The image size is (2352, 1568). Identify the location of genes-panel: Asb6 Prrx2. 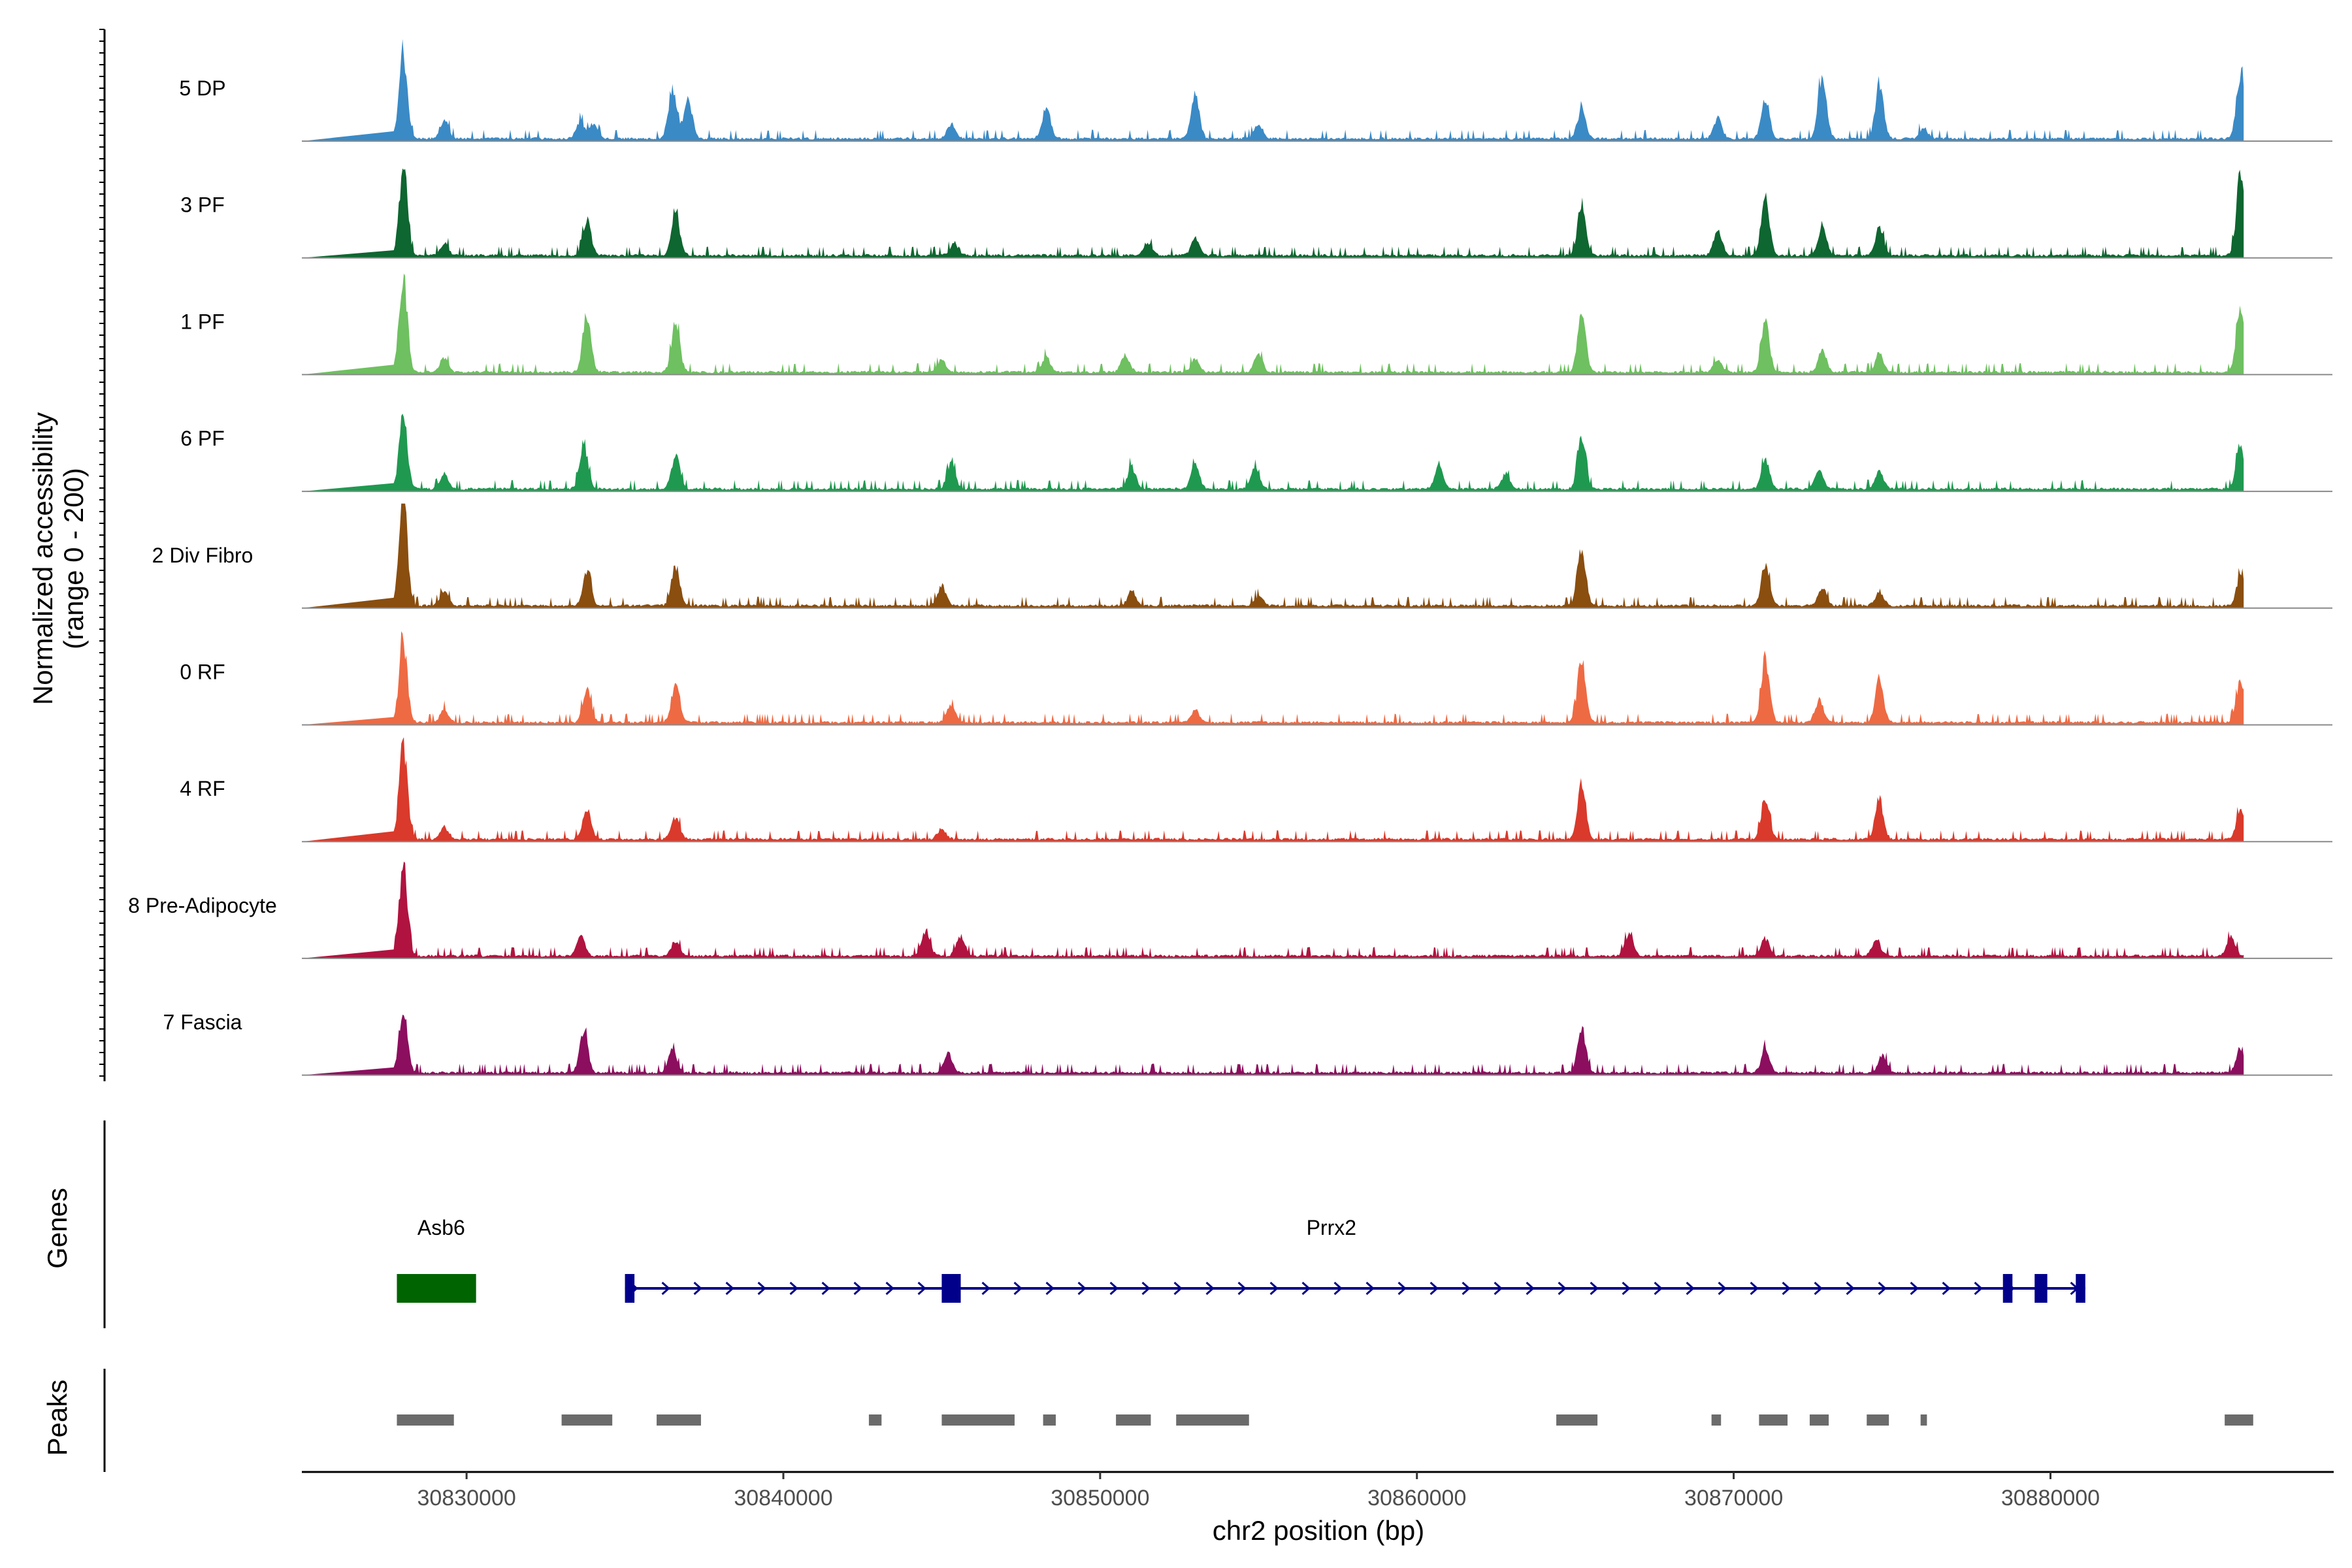
(1241, 1259).